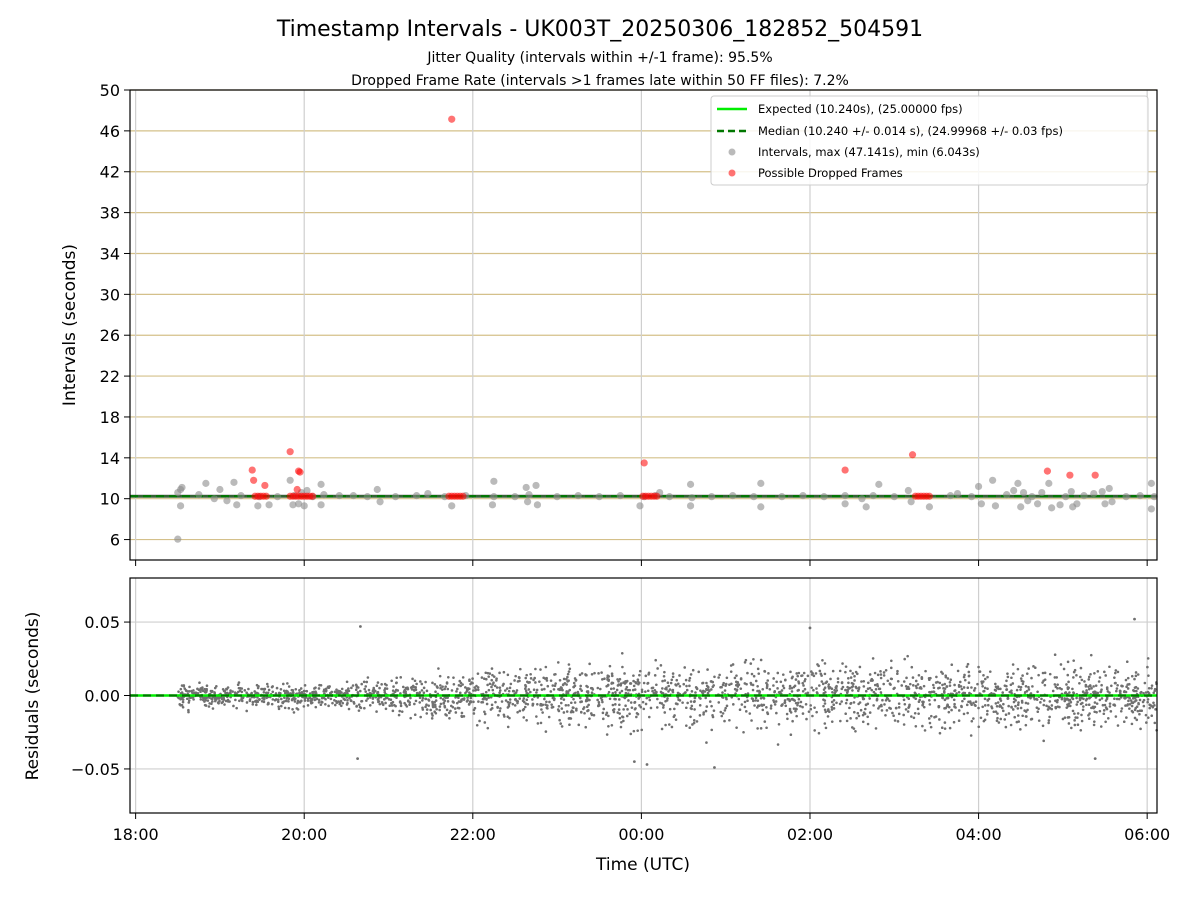  I want to click on intervals-y-tick-label: 22, so click(110, 376).